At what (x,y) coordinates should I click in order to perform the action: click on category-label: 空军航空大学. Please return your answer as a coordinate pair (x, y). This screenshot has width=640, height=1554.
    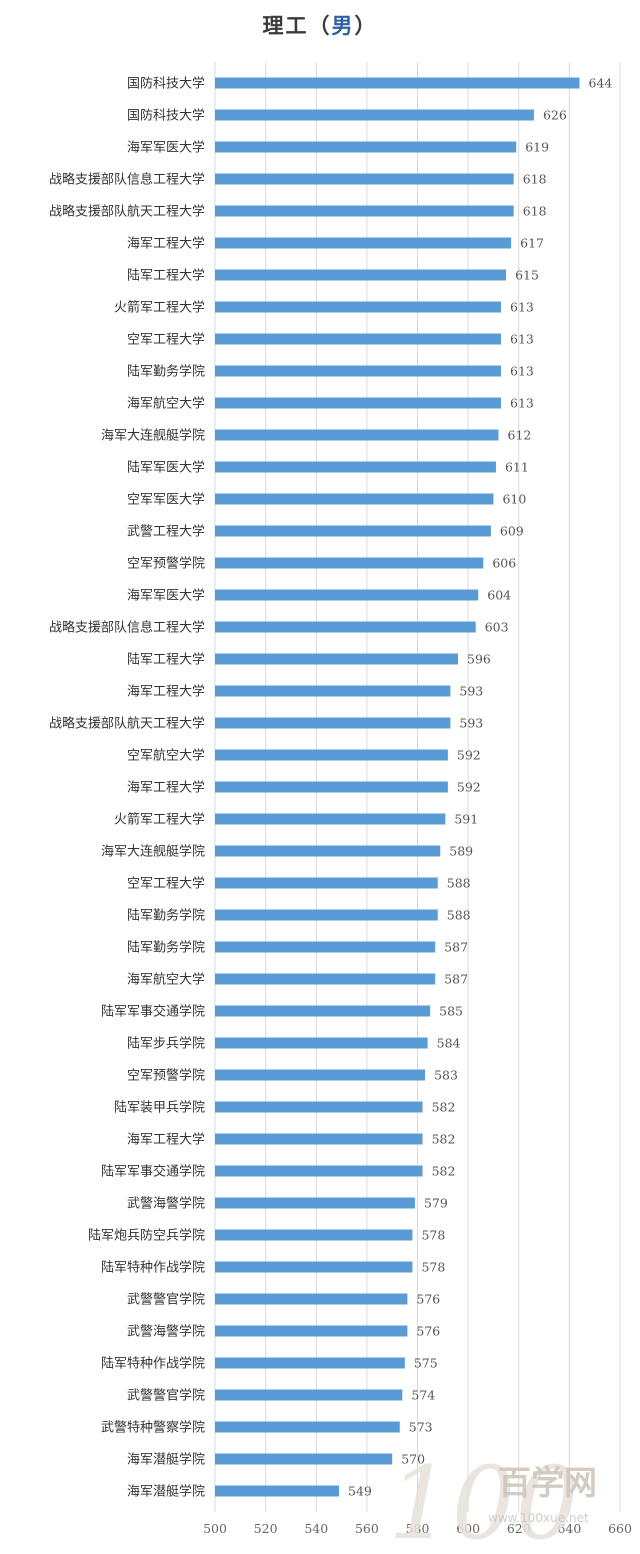
    Looking at the image, I should click on (166, 756).